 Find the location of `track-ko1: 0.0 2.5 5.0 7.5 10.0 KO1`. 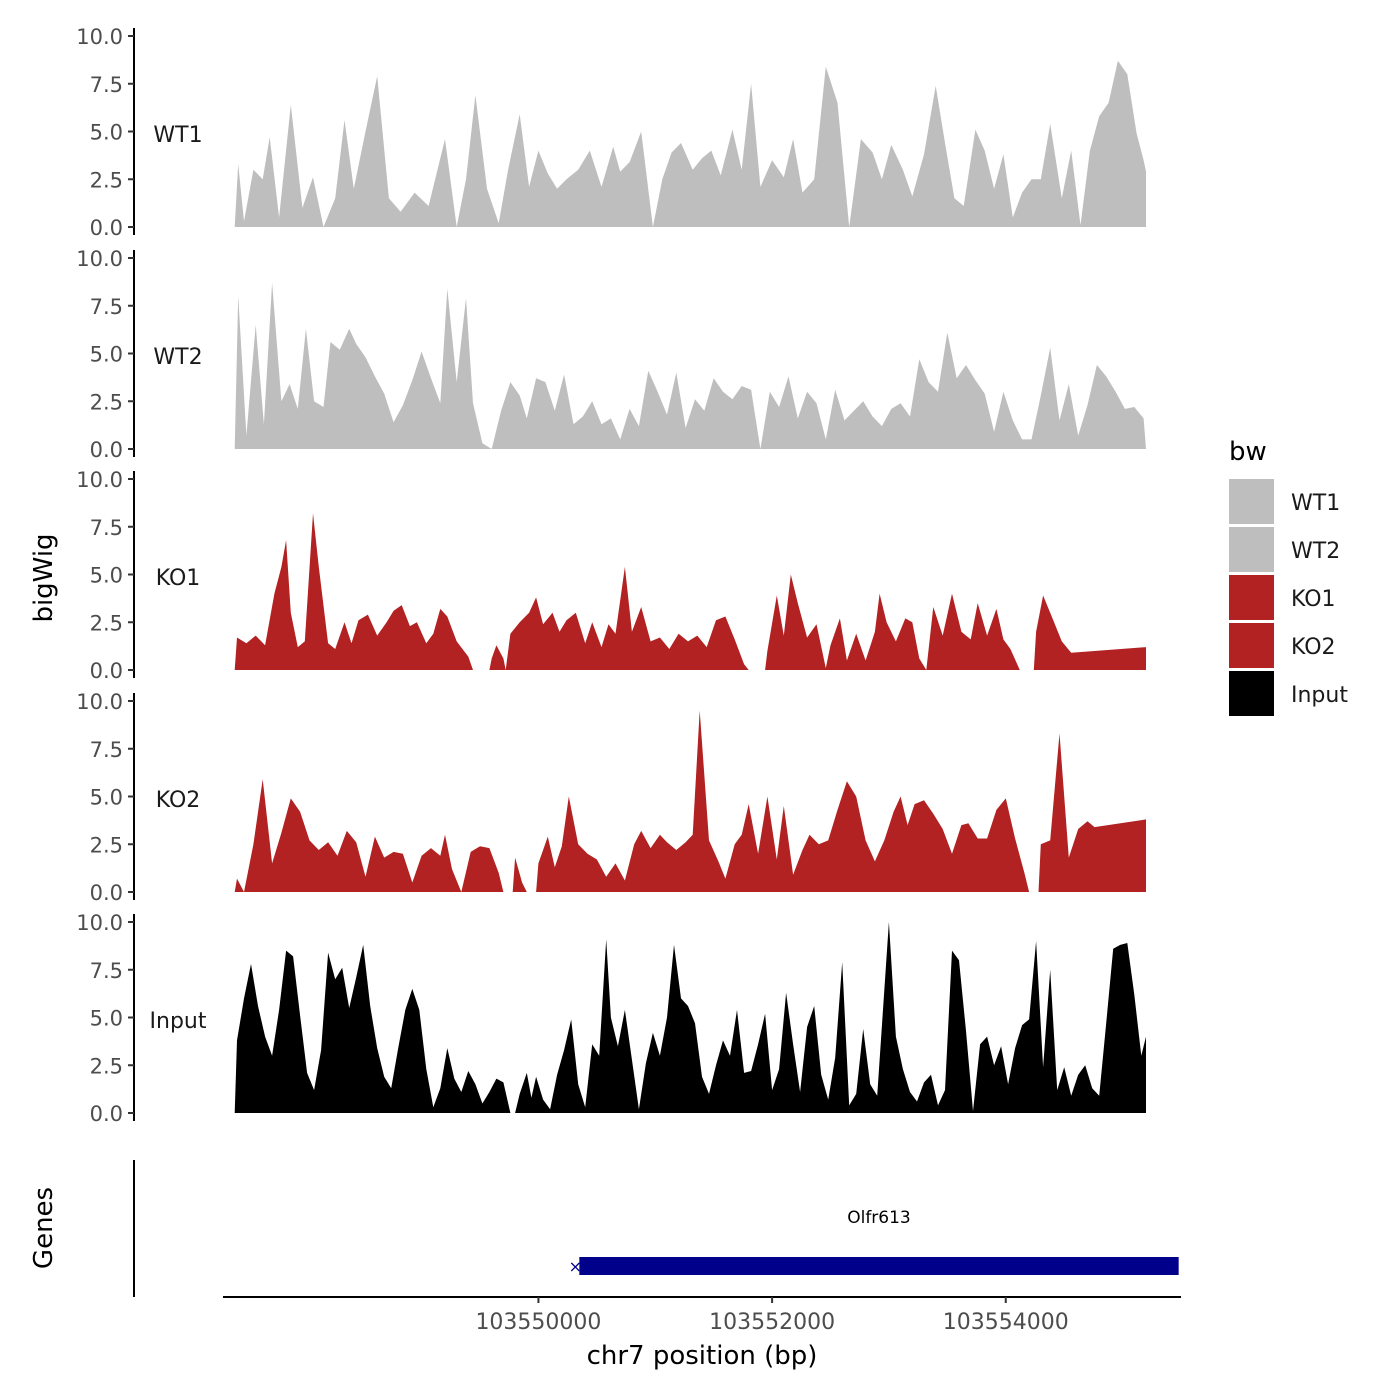

track-ko1: 0.0 2.5 5.0 7.5 10.0 KO1 is located at coordinates (611, 575).